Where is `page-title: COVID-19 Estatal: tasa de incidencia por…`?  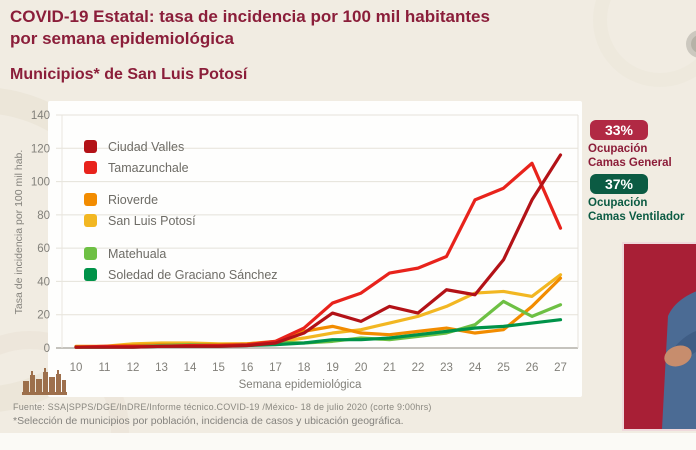
page-title: COVID-19 Estatal: tasa de incidencia por… is located at coordinates (320, 28).